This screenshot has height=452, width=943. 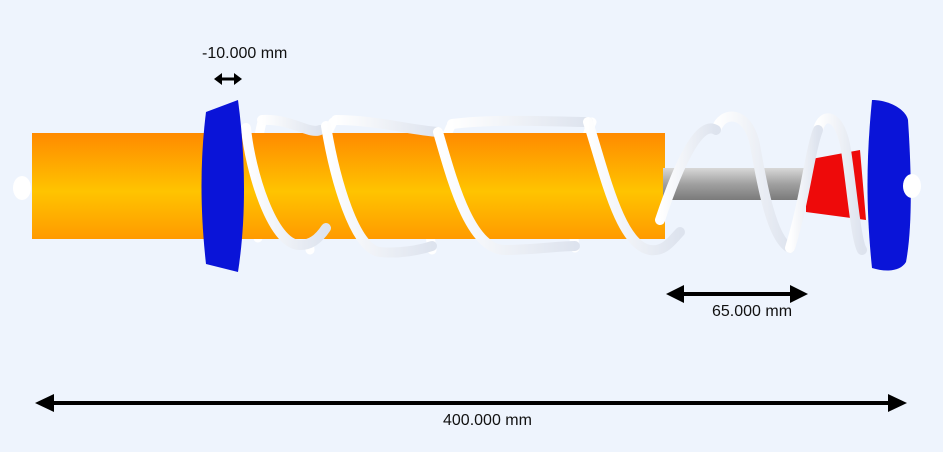 I want to click on travel-dimension-arrow, so click(x=737, y=294).